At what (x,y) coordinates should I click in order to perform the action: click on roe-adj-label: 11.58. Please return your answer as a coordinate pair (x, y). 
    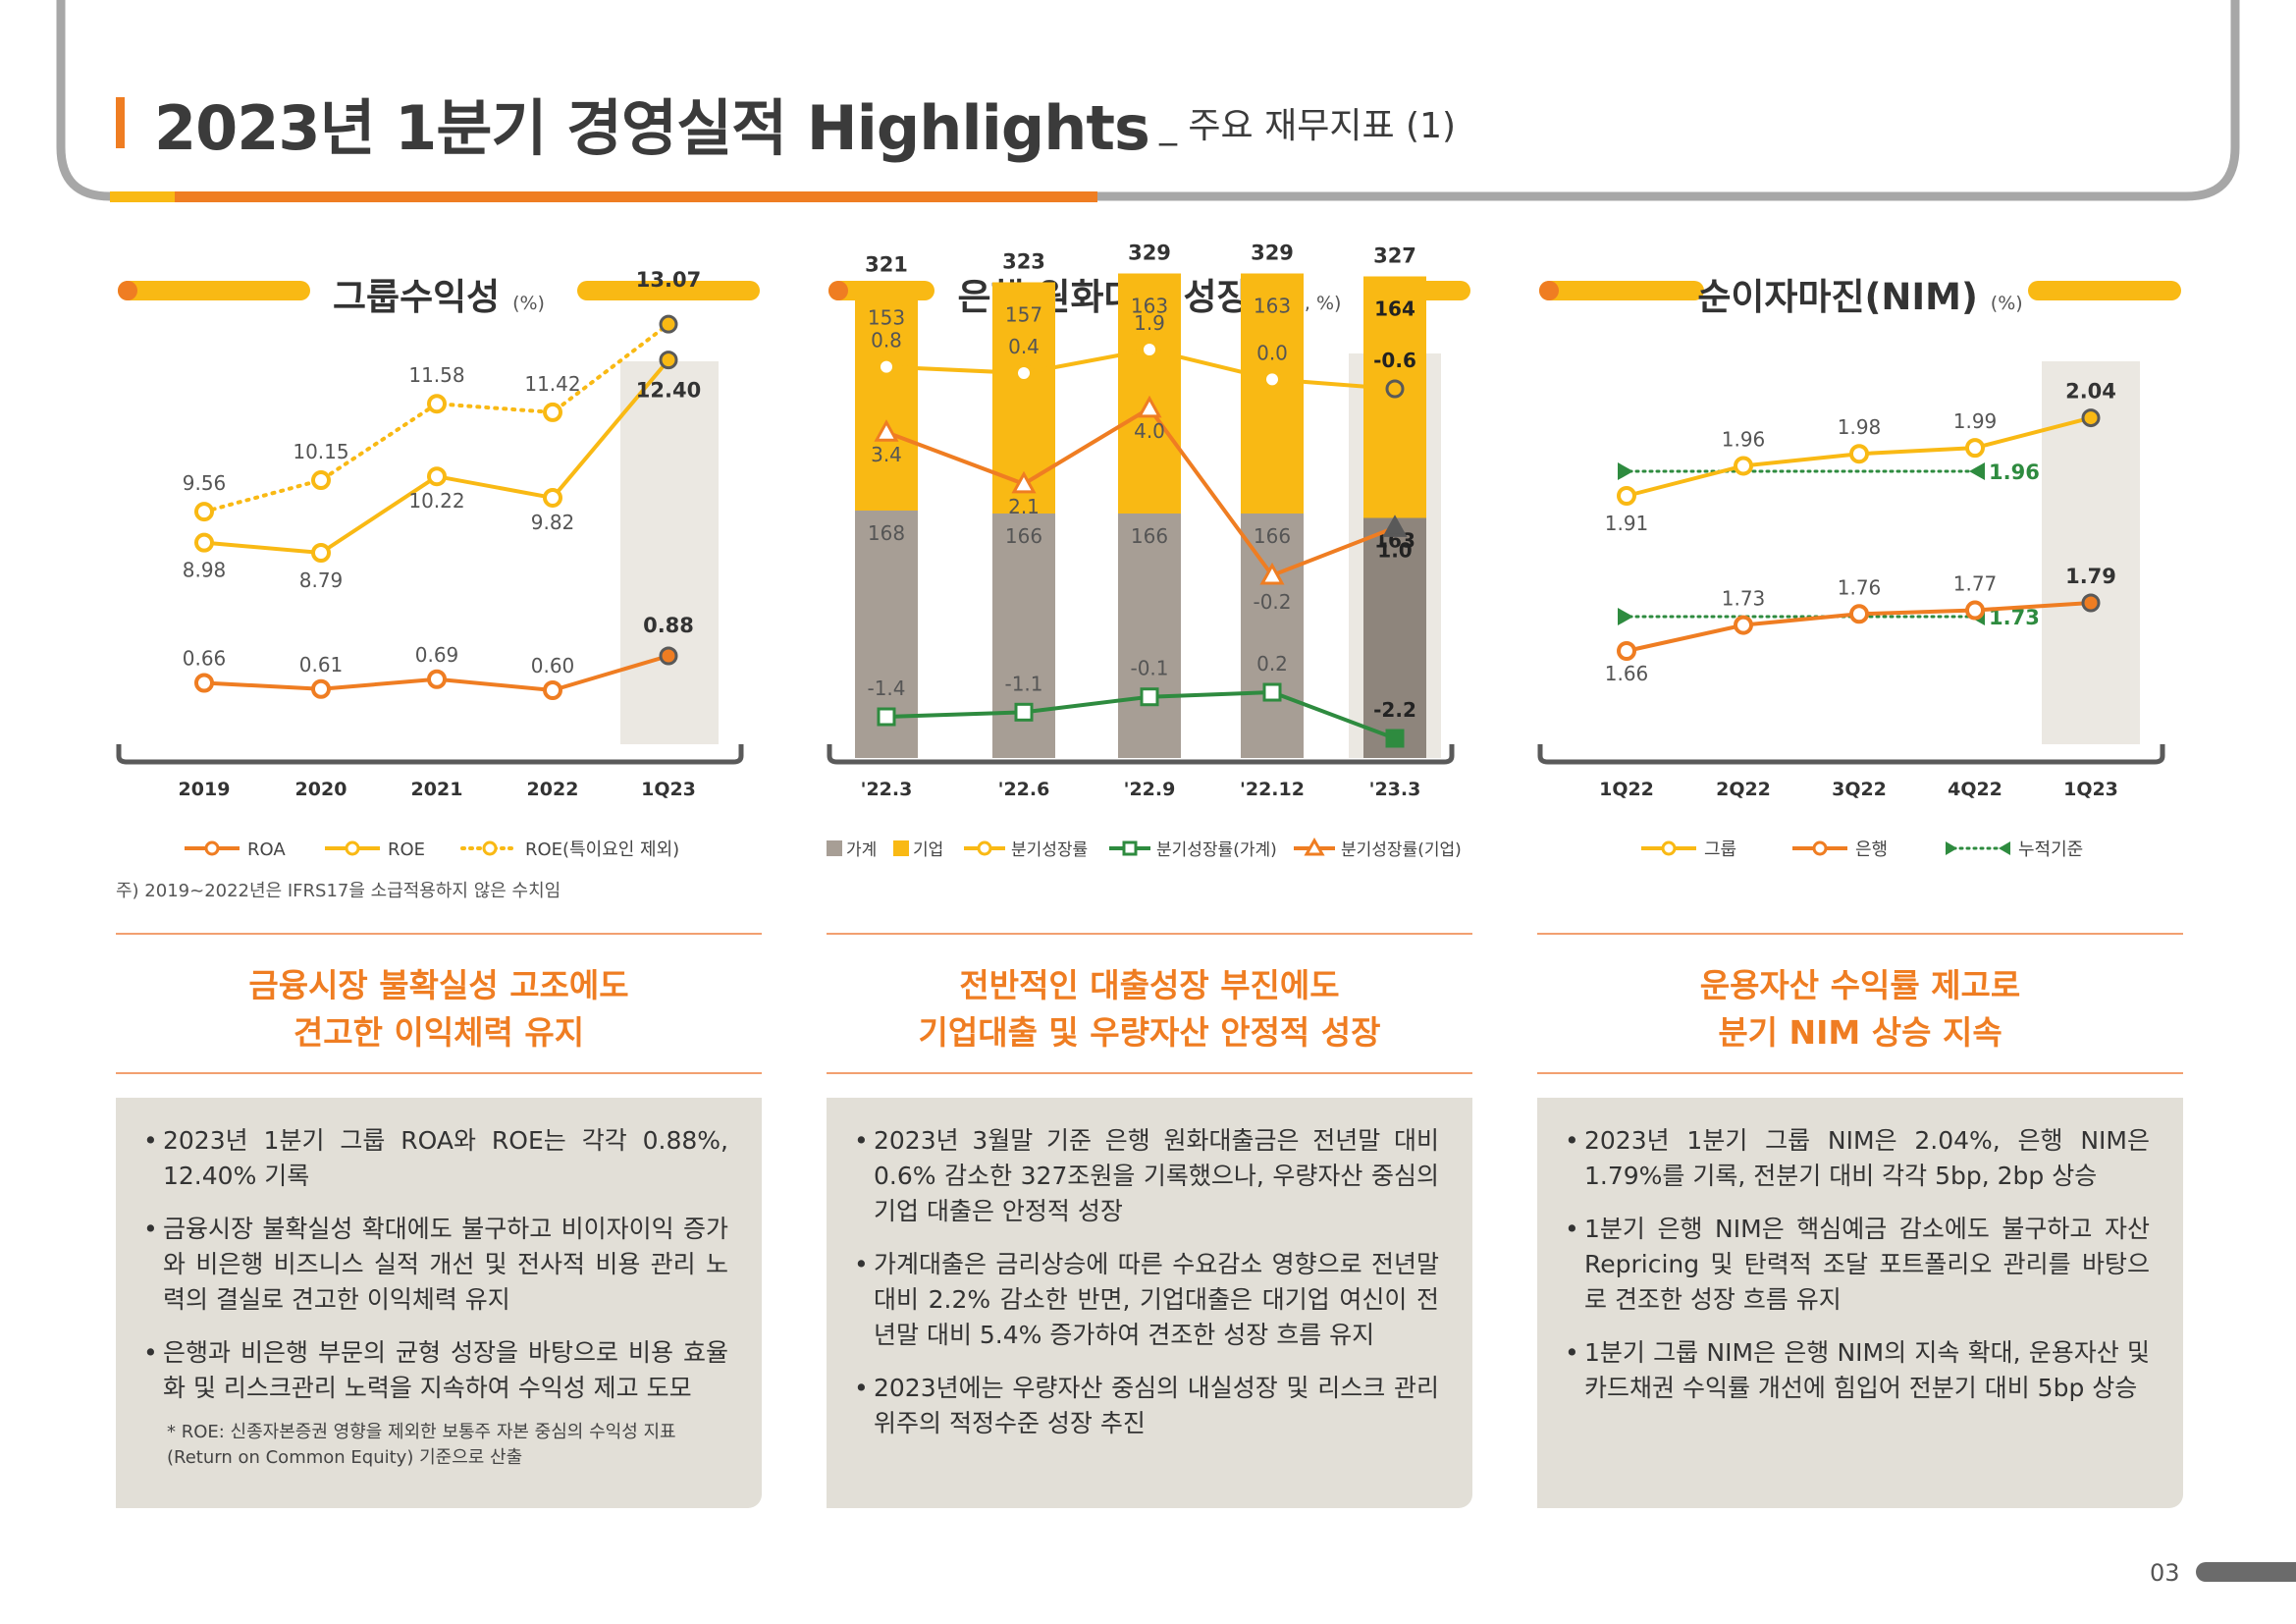
    Looking at the image, I should click on (436, 375).